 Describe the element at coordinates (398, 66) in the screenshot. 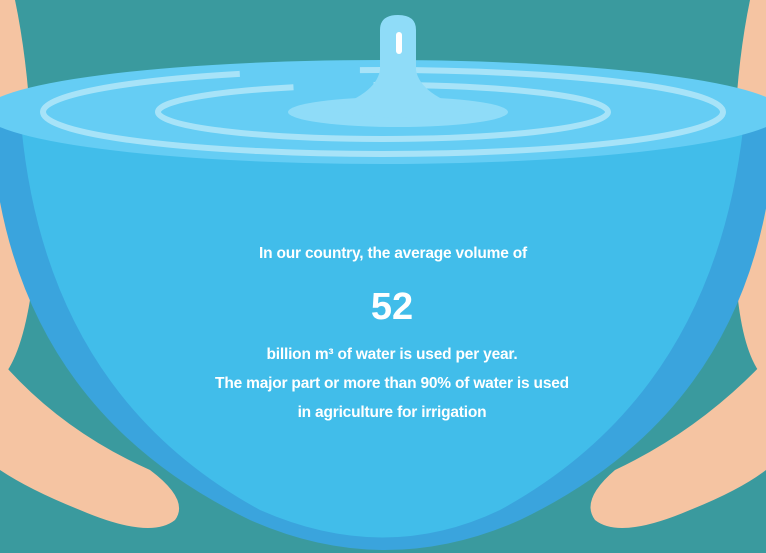

I see `water-drop` at that location.